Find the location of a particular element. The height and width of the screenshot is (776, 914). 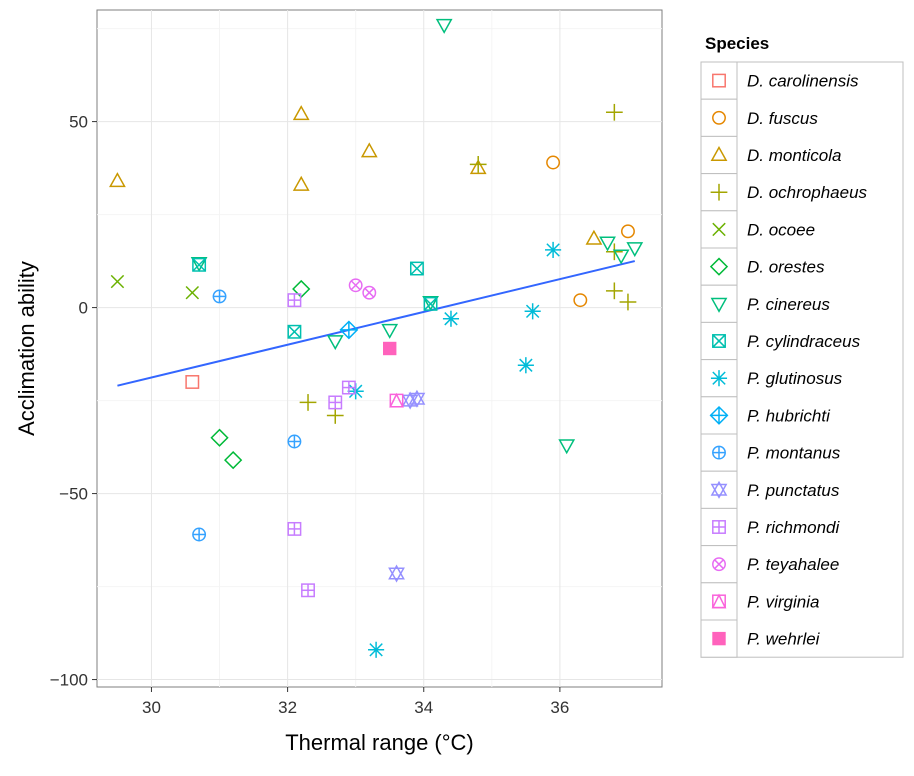

legend-label: D. ocoee is located at coordinates (781, 229).